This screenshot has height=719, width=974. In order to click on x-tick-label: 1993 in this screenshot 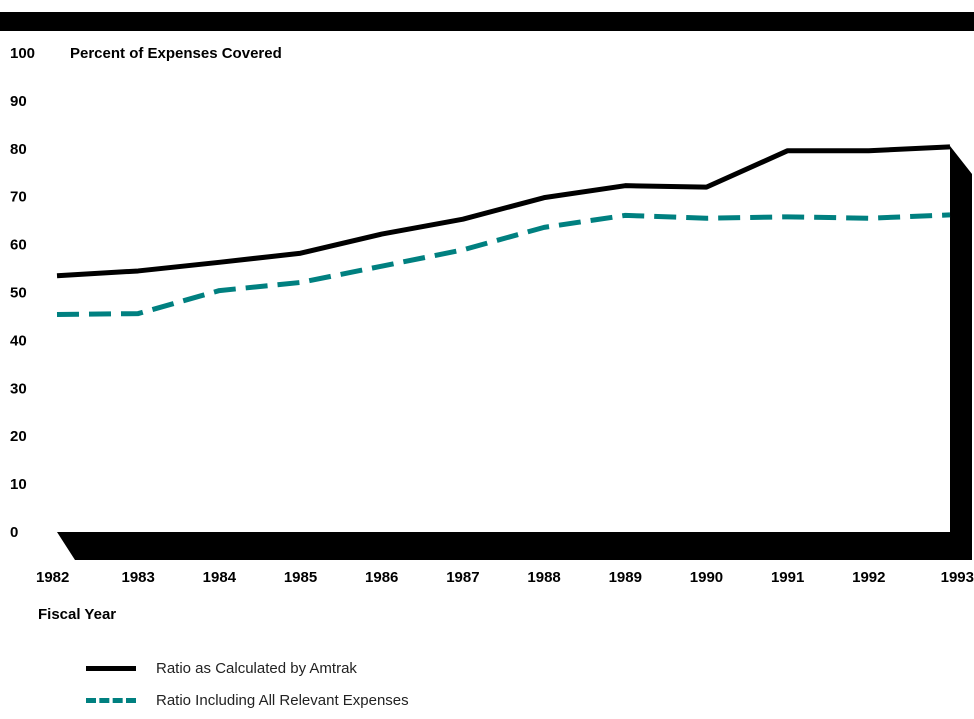, I will do `click(957, 577)`.